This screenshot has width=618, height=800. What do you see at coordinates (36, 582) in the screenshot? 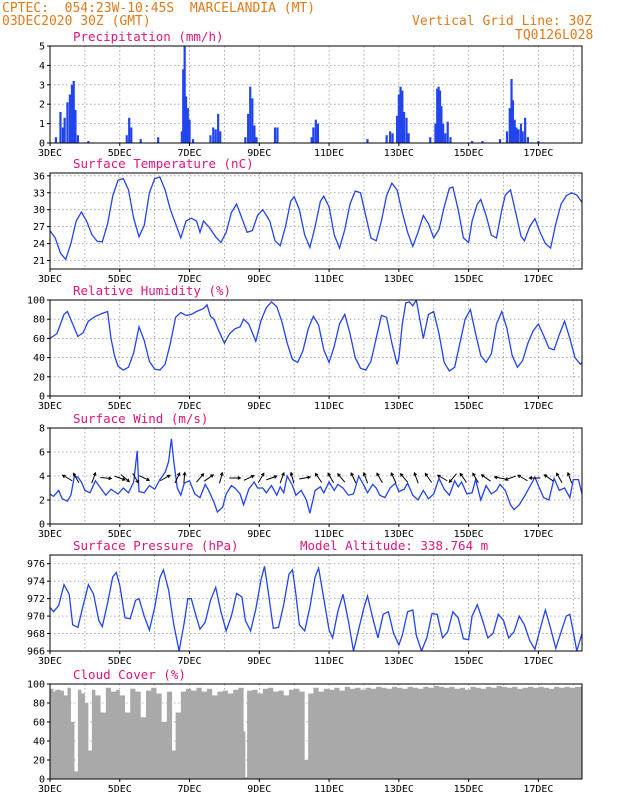
I see `y-tick-label: 974` at bounding box center [36, 582].